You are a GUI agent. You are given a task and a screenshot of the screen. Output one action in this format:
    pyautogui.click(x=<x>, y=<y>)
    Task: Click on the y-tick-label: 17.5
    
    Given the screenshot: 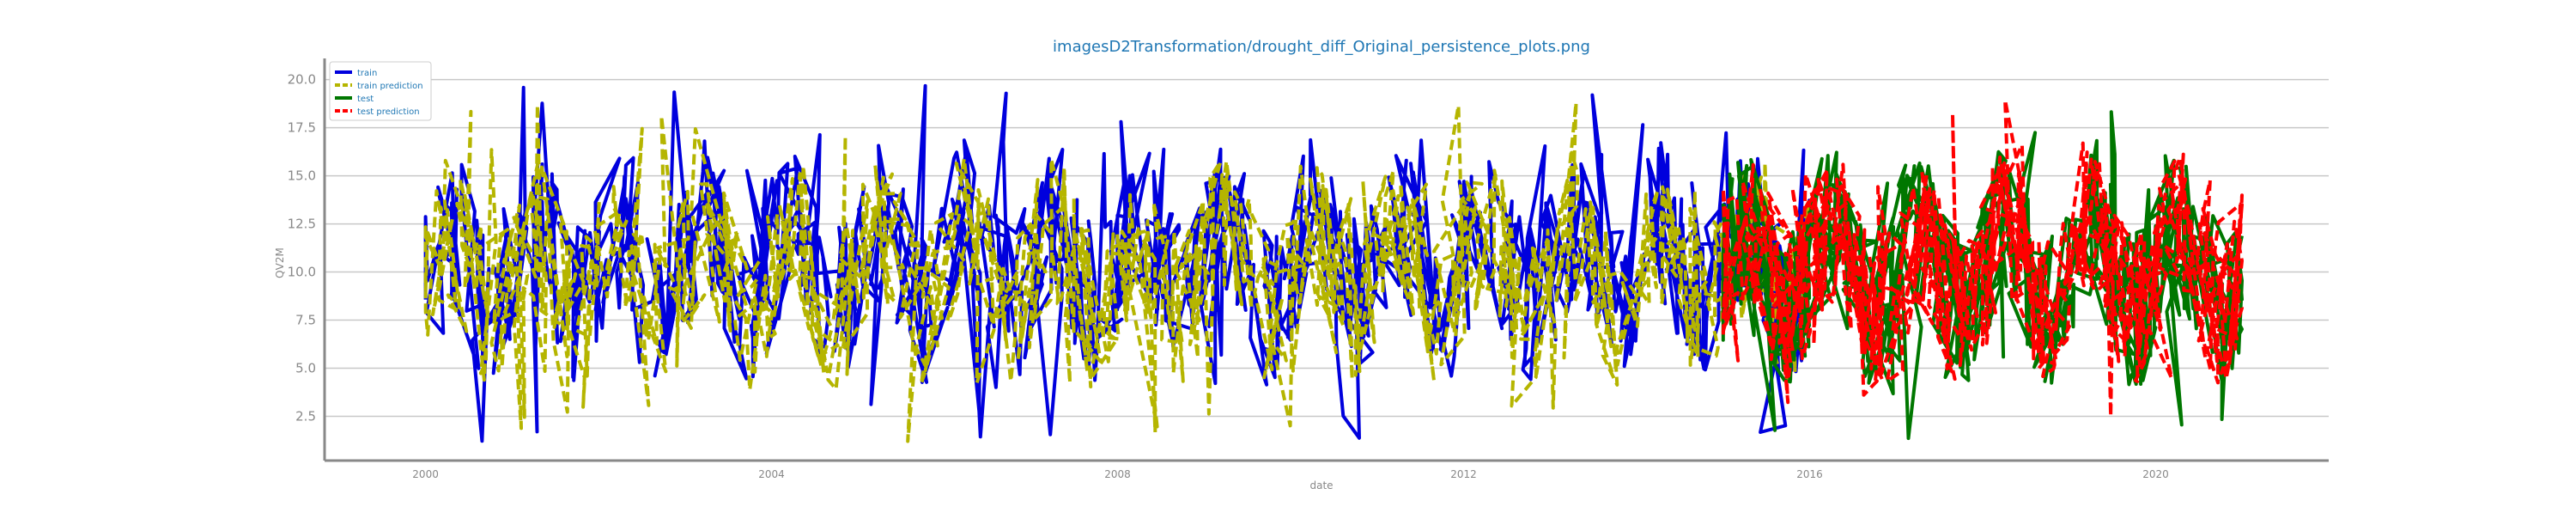 What is the action you would take?
    pyautogui.click(x=302, y=128)
    